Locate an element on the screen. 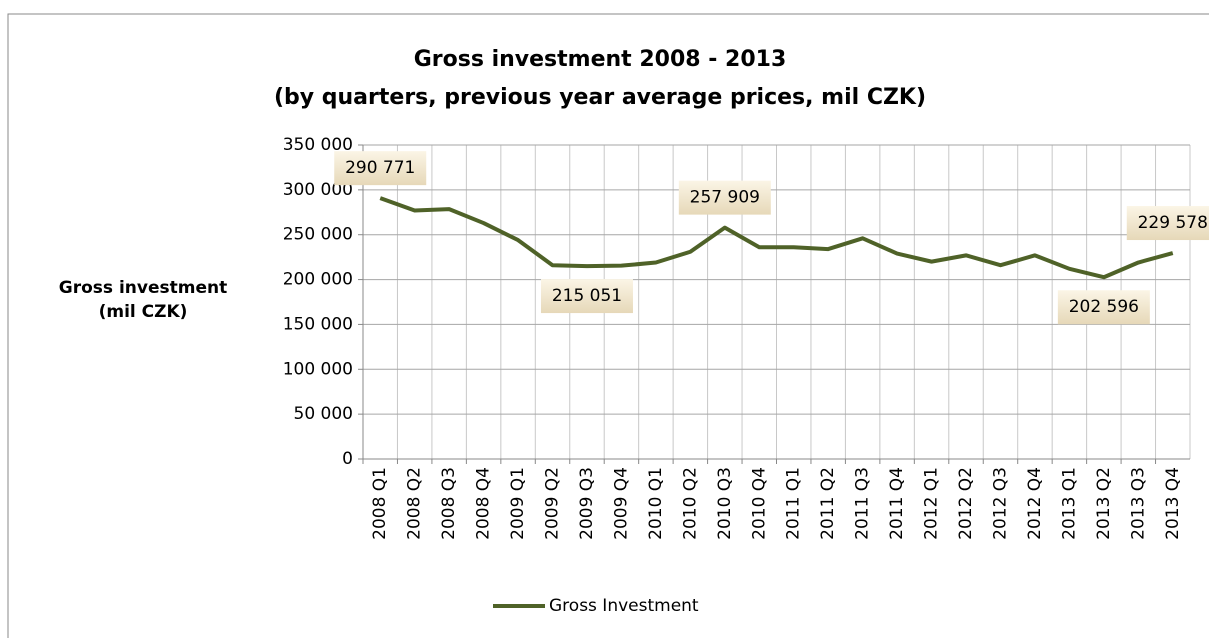  x-tick-label: 2010 Q1 is located at coordinates (656, 503).